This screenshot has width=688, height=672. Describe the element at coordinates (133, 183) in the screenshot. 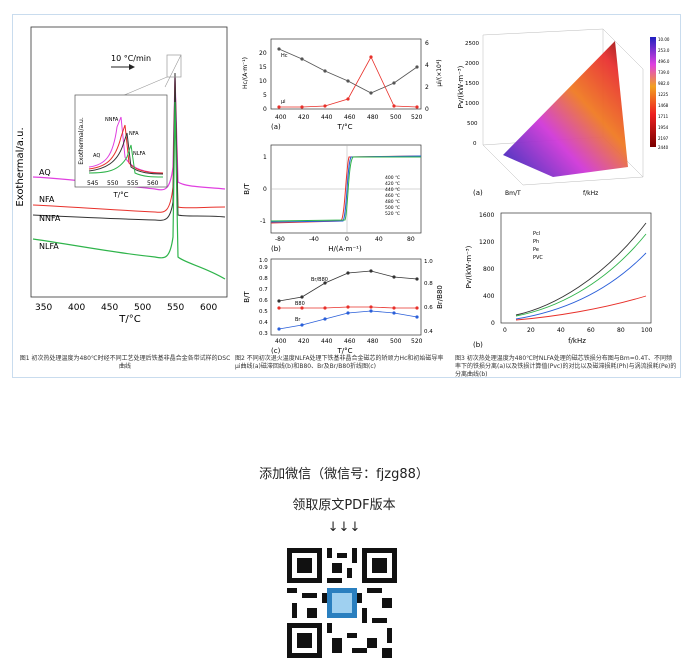

I see `inset-xtick: 555` at that location.